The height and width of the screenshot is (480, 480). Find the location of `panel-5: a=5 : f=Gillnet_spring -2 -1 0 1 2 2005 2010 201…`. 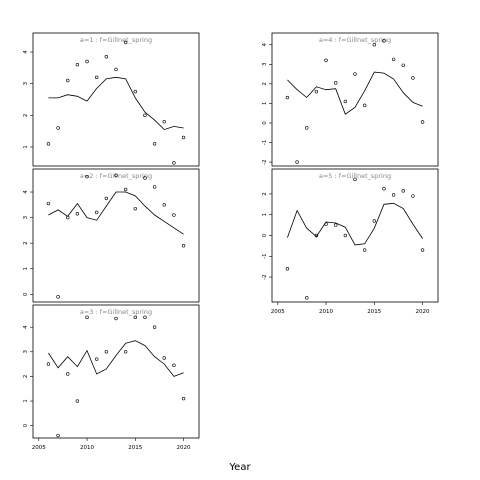

panel-5: a=5 : f=Gillnet_spring -2 -1 0 1 2 2005 2010 201… is located at coordinates (350, 241).